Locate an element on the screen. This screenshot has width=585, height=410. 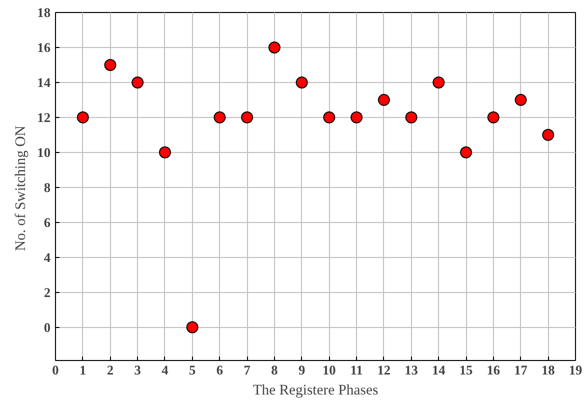
y-tick-label: 18 is located at coordinates (44, 12).